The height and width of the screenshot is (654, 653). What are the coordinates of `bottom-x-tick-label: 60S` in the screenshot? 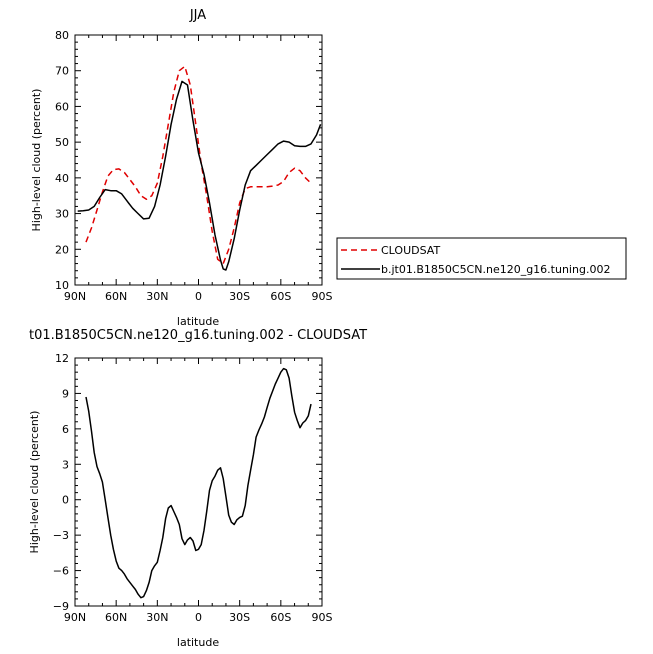 It's located at (280, 617).